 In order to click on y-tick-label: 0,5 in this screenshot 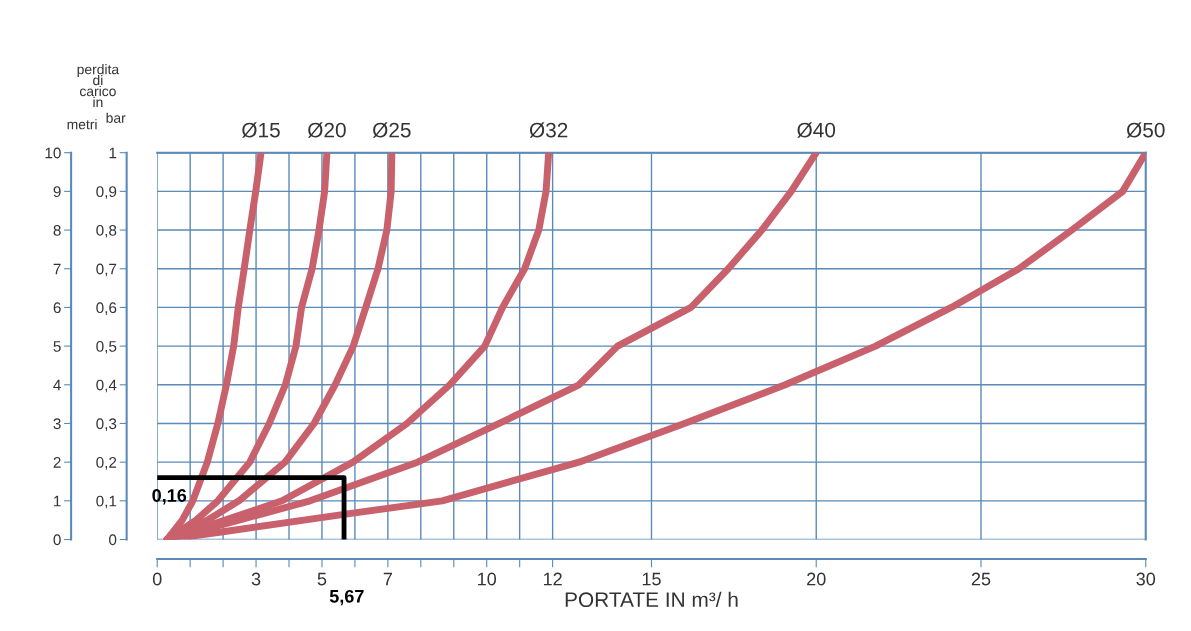, I will do `click(106, 347)`.